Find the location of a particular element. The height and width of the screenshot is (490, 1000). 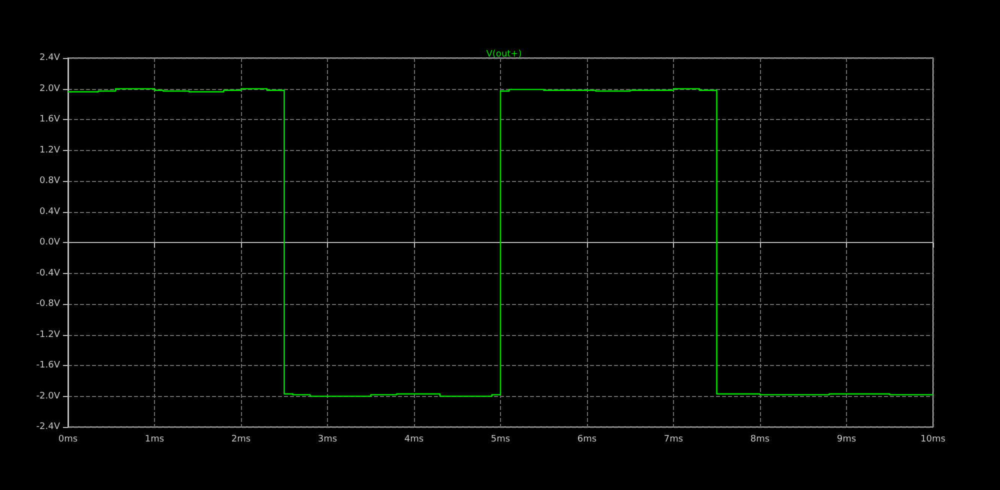

y-tick-label: 1.2V is located at coordinates (50, 150).